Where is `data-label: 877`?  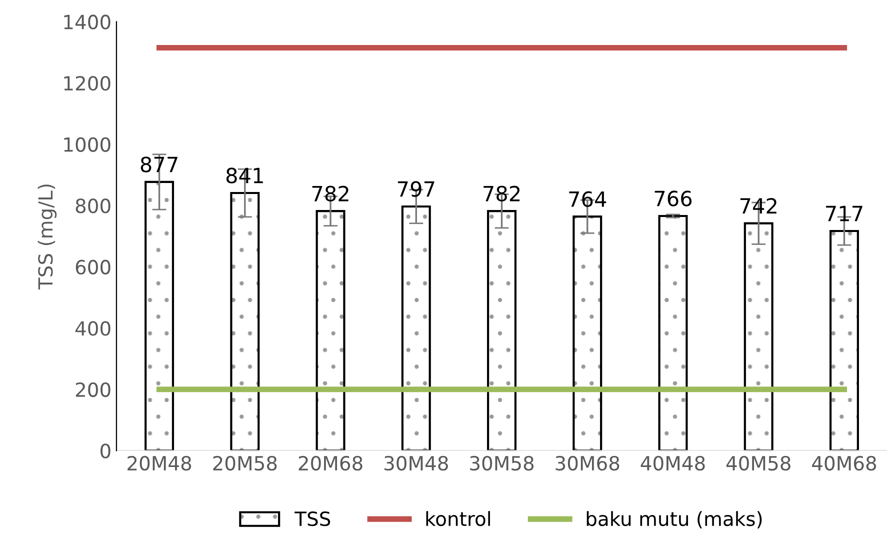
data-label: 877 is located at coordinates (159, 164).